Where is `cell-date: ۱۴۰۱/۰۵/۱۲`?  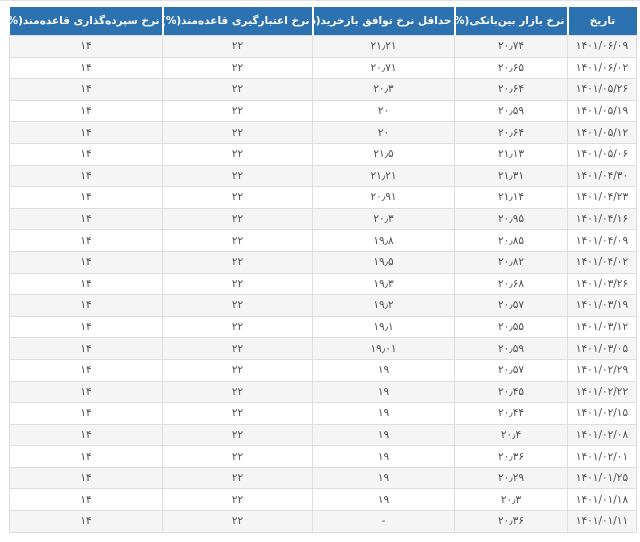 cell-date: ۱۴۰۱/۰۵/۱۲ is located at coordinates (602, 132).